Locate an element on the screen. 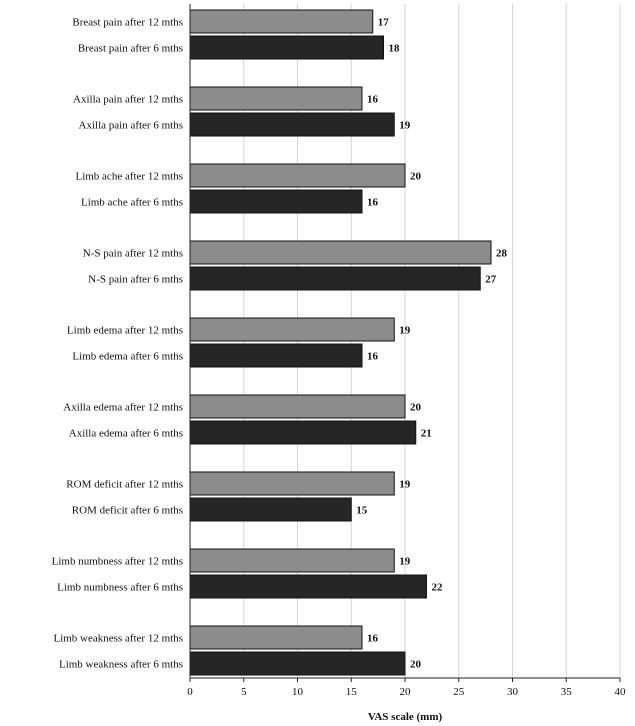 The height and width of the screenshot is (726, 635). value-label-3-0: 28 is located at coordinates (502, 254).